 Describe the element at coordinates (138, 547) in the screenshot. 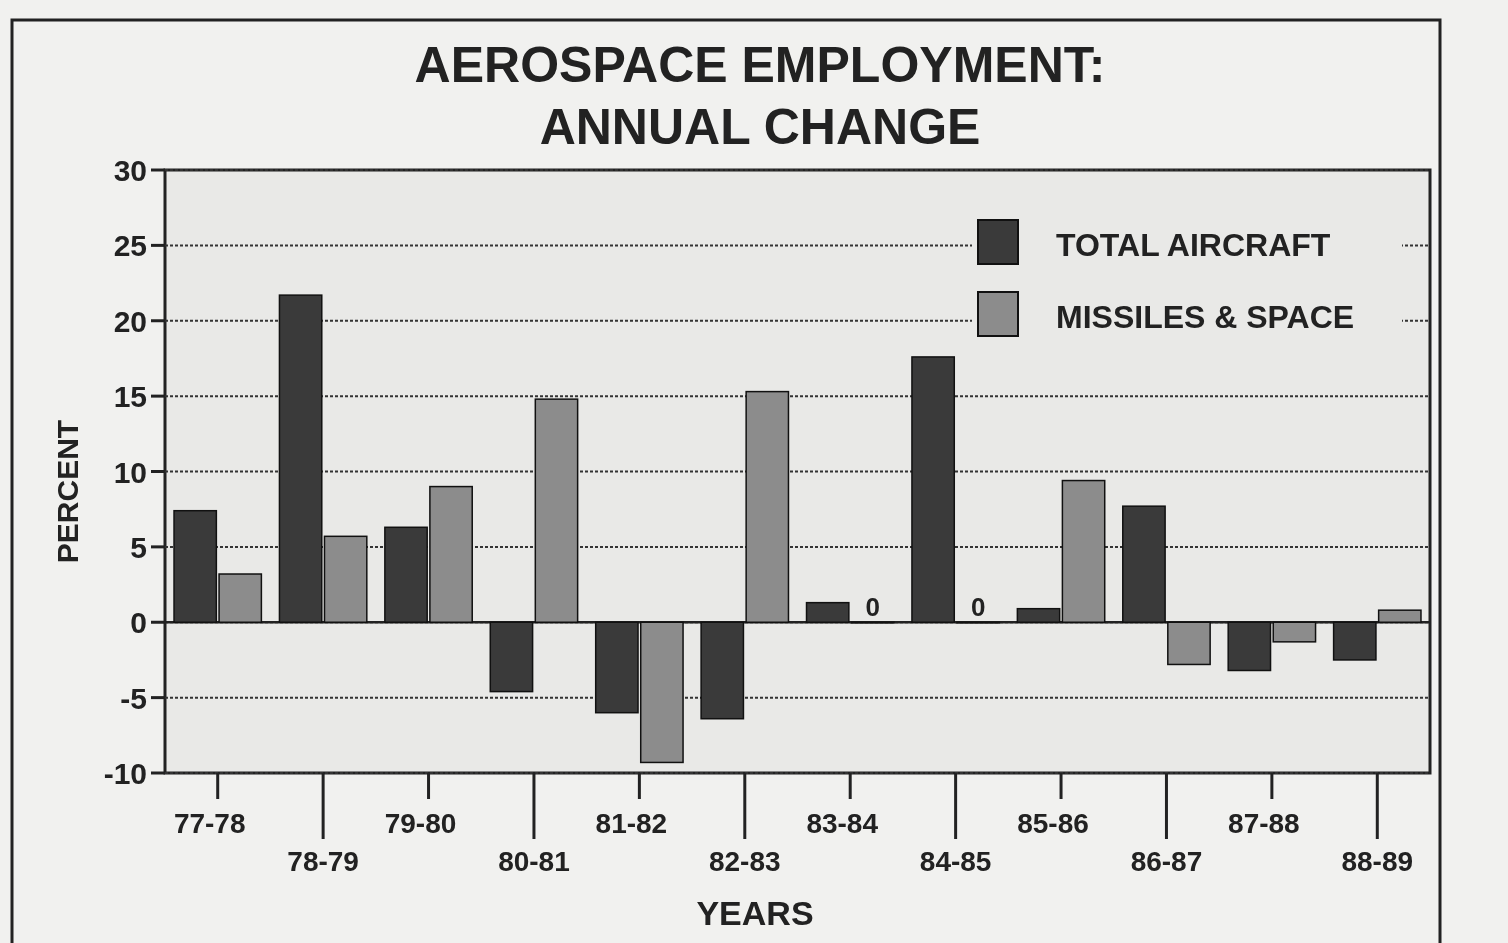

I see `y-tick-label: 5` at that location.